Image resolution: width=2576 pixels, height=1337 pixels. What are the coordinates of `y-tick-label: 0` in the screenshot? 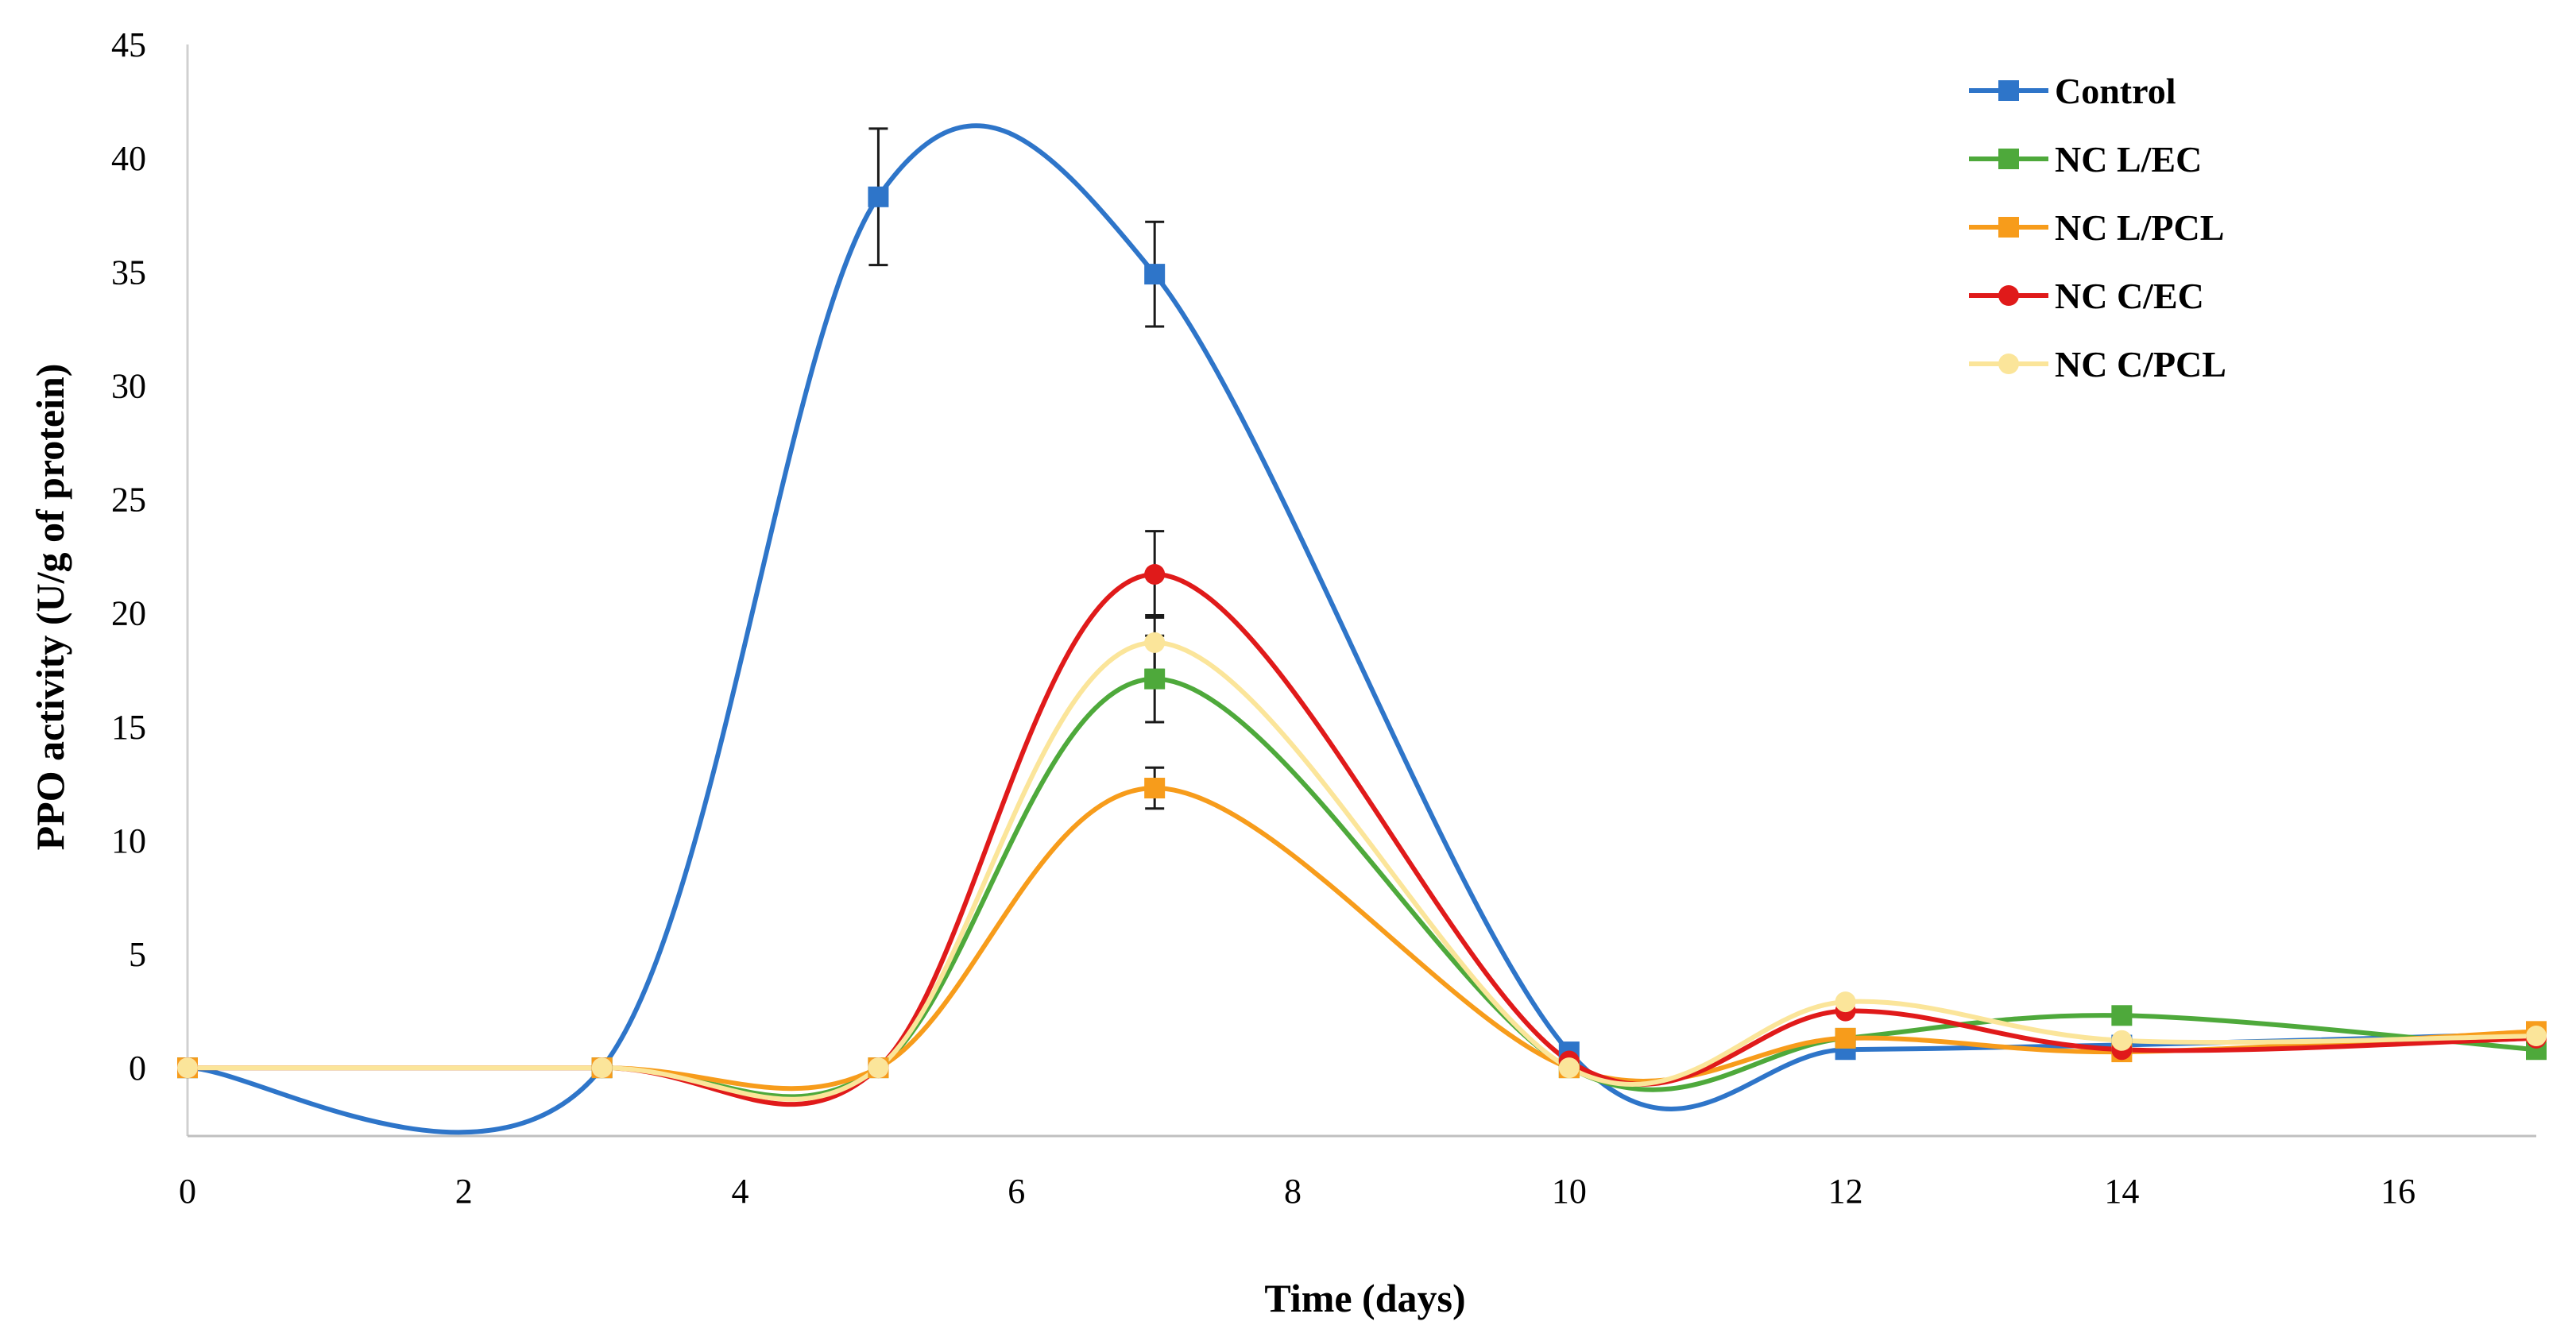 It's located at (137, 1069).